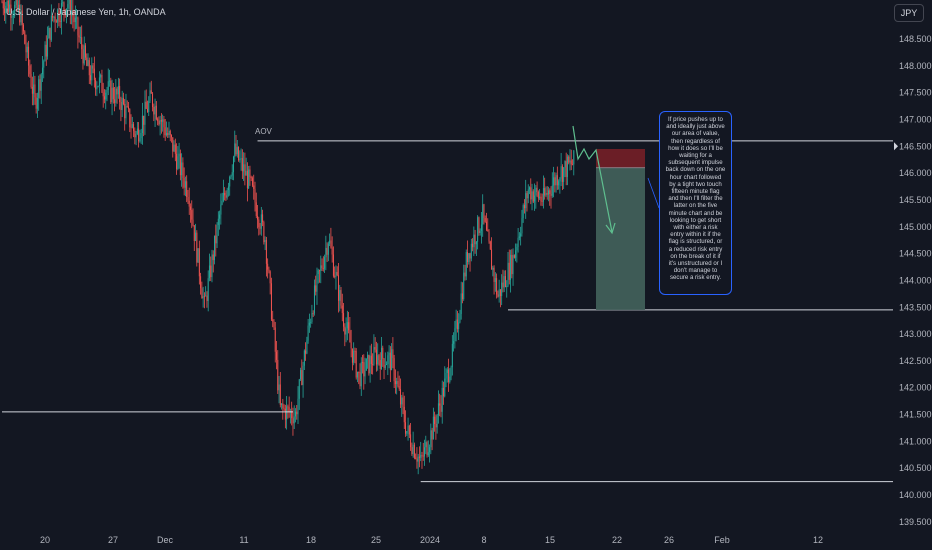 This screenshot has width=932, height=550. I want to click on note-line: subsequent impulse, so click(695, 163).